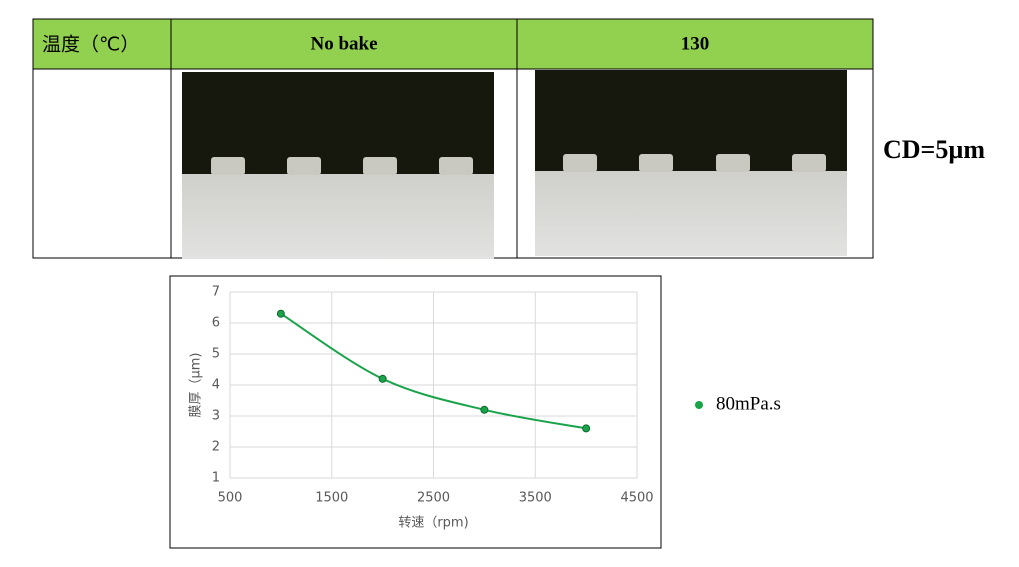 The height and width of the screenshot is (567, 1019). Describe the element at coordinates (695, 43) in the screenshot. I see `header-cell: 130` at that location.